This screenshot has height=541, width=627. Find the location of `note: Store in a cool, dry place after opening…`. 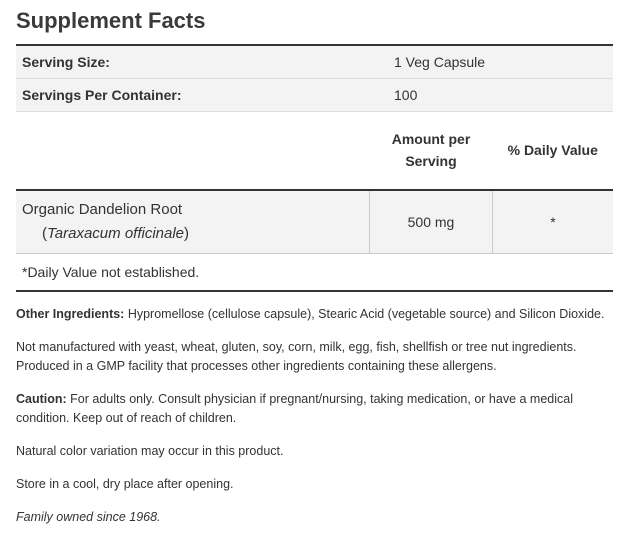

note: Store in a cool, dry place after opening… is located at coordinates (316, 484).